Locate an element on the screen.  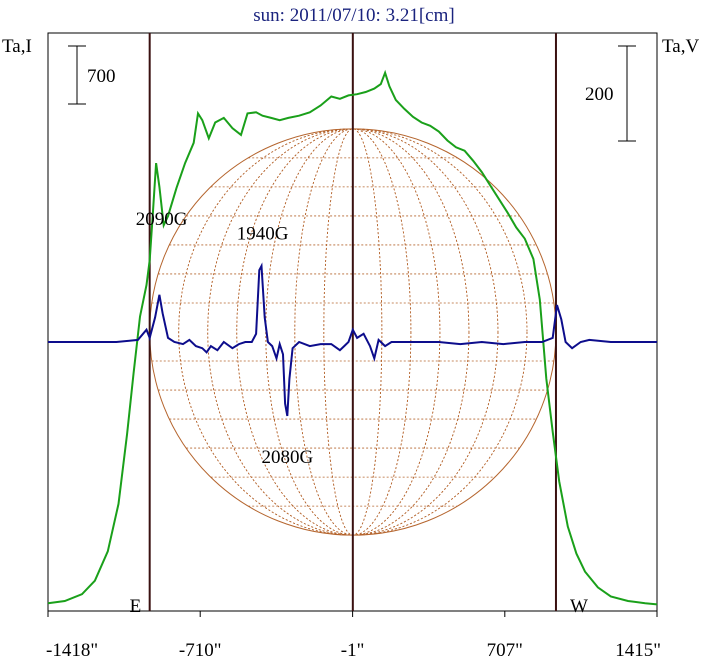
right-axis-label: Ta,V is located at coordinates (680, 46).